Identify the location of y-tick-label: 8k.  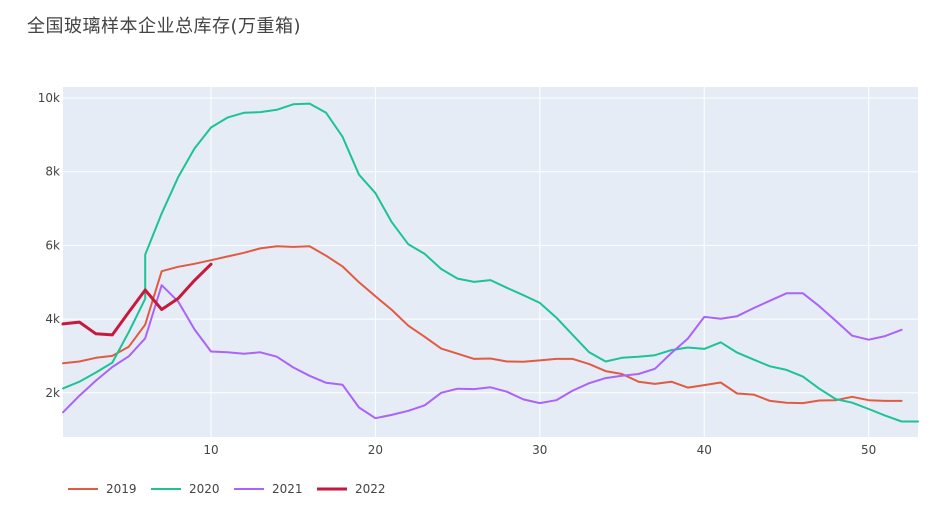
(52, 172).